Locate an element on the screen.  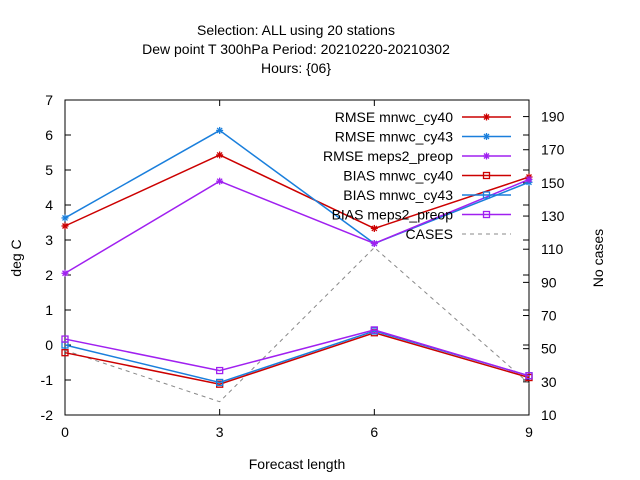
y2-tick-label: 50 is located at coordinates (549, 349).